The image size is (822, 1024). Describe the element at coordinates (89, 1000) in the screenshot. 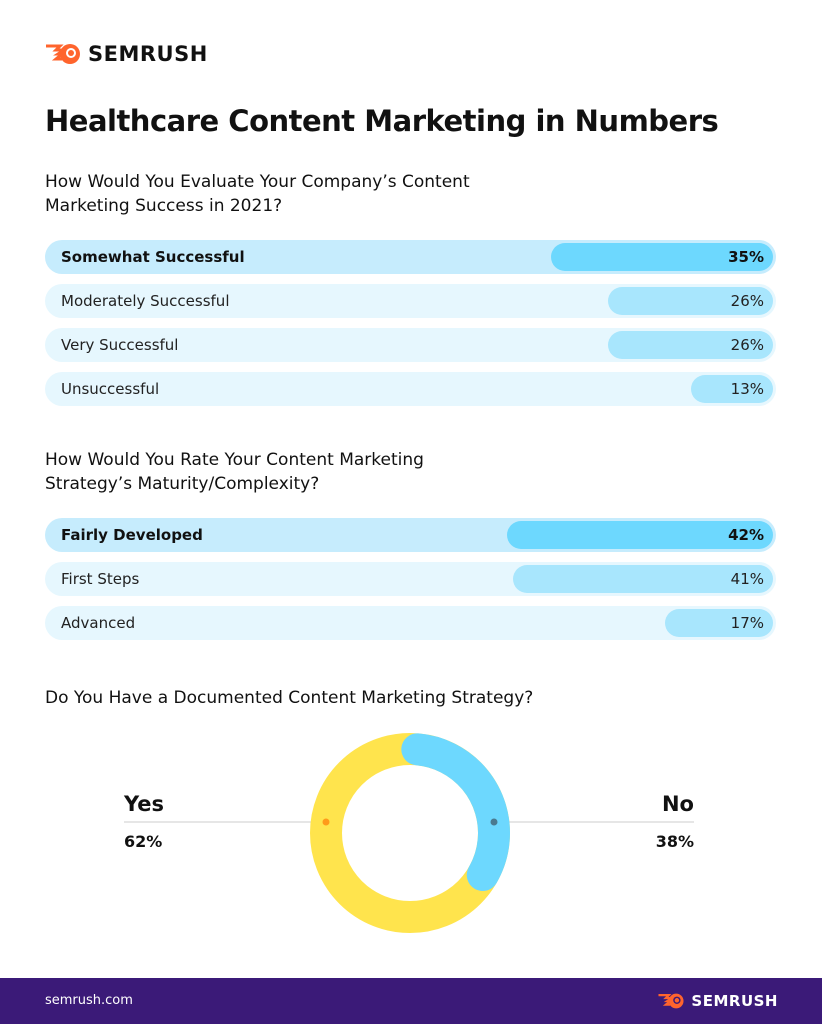

I see `site-link: semrush.com` at that location.